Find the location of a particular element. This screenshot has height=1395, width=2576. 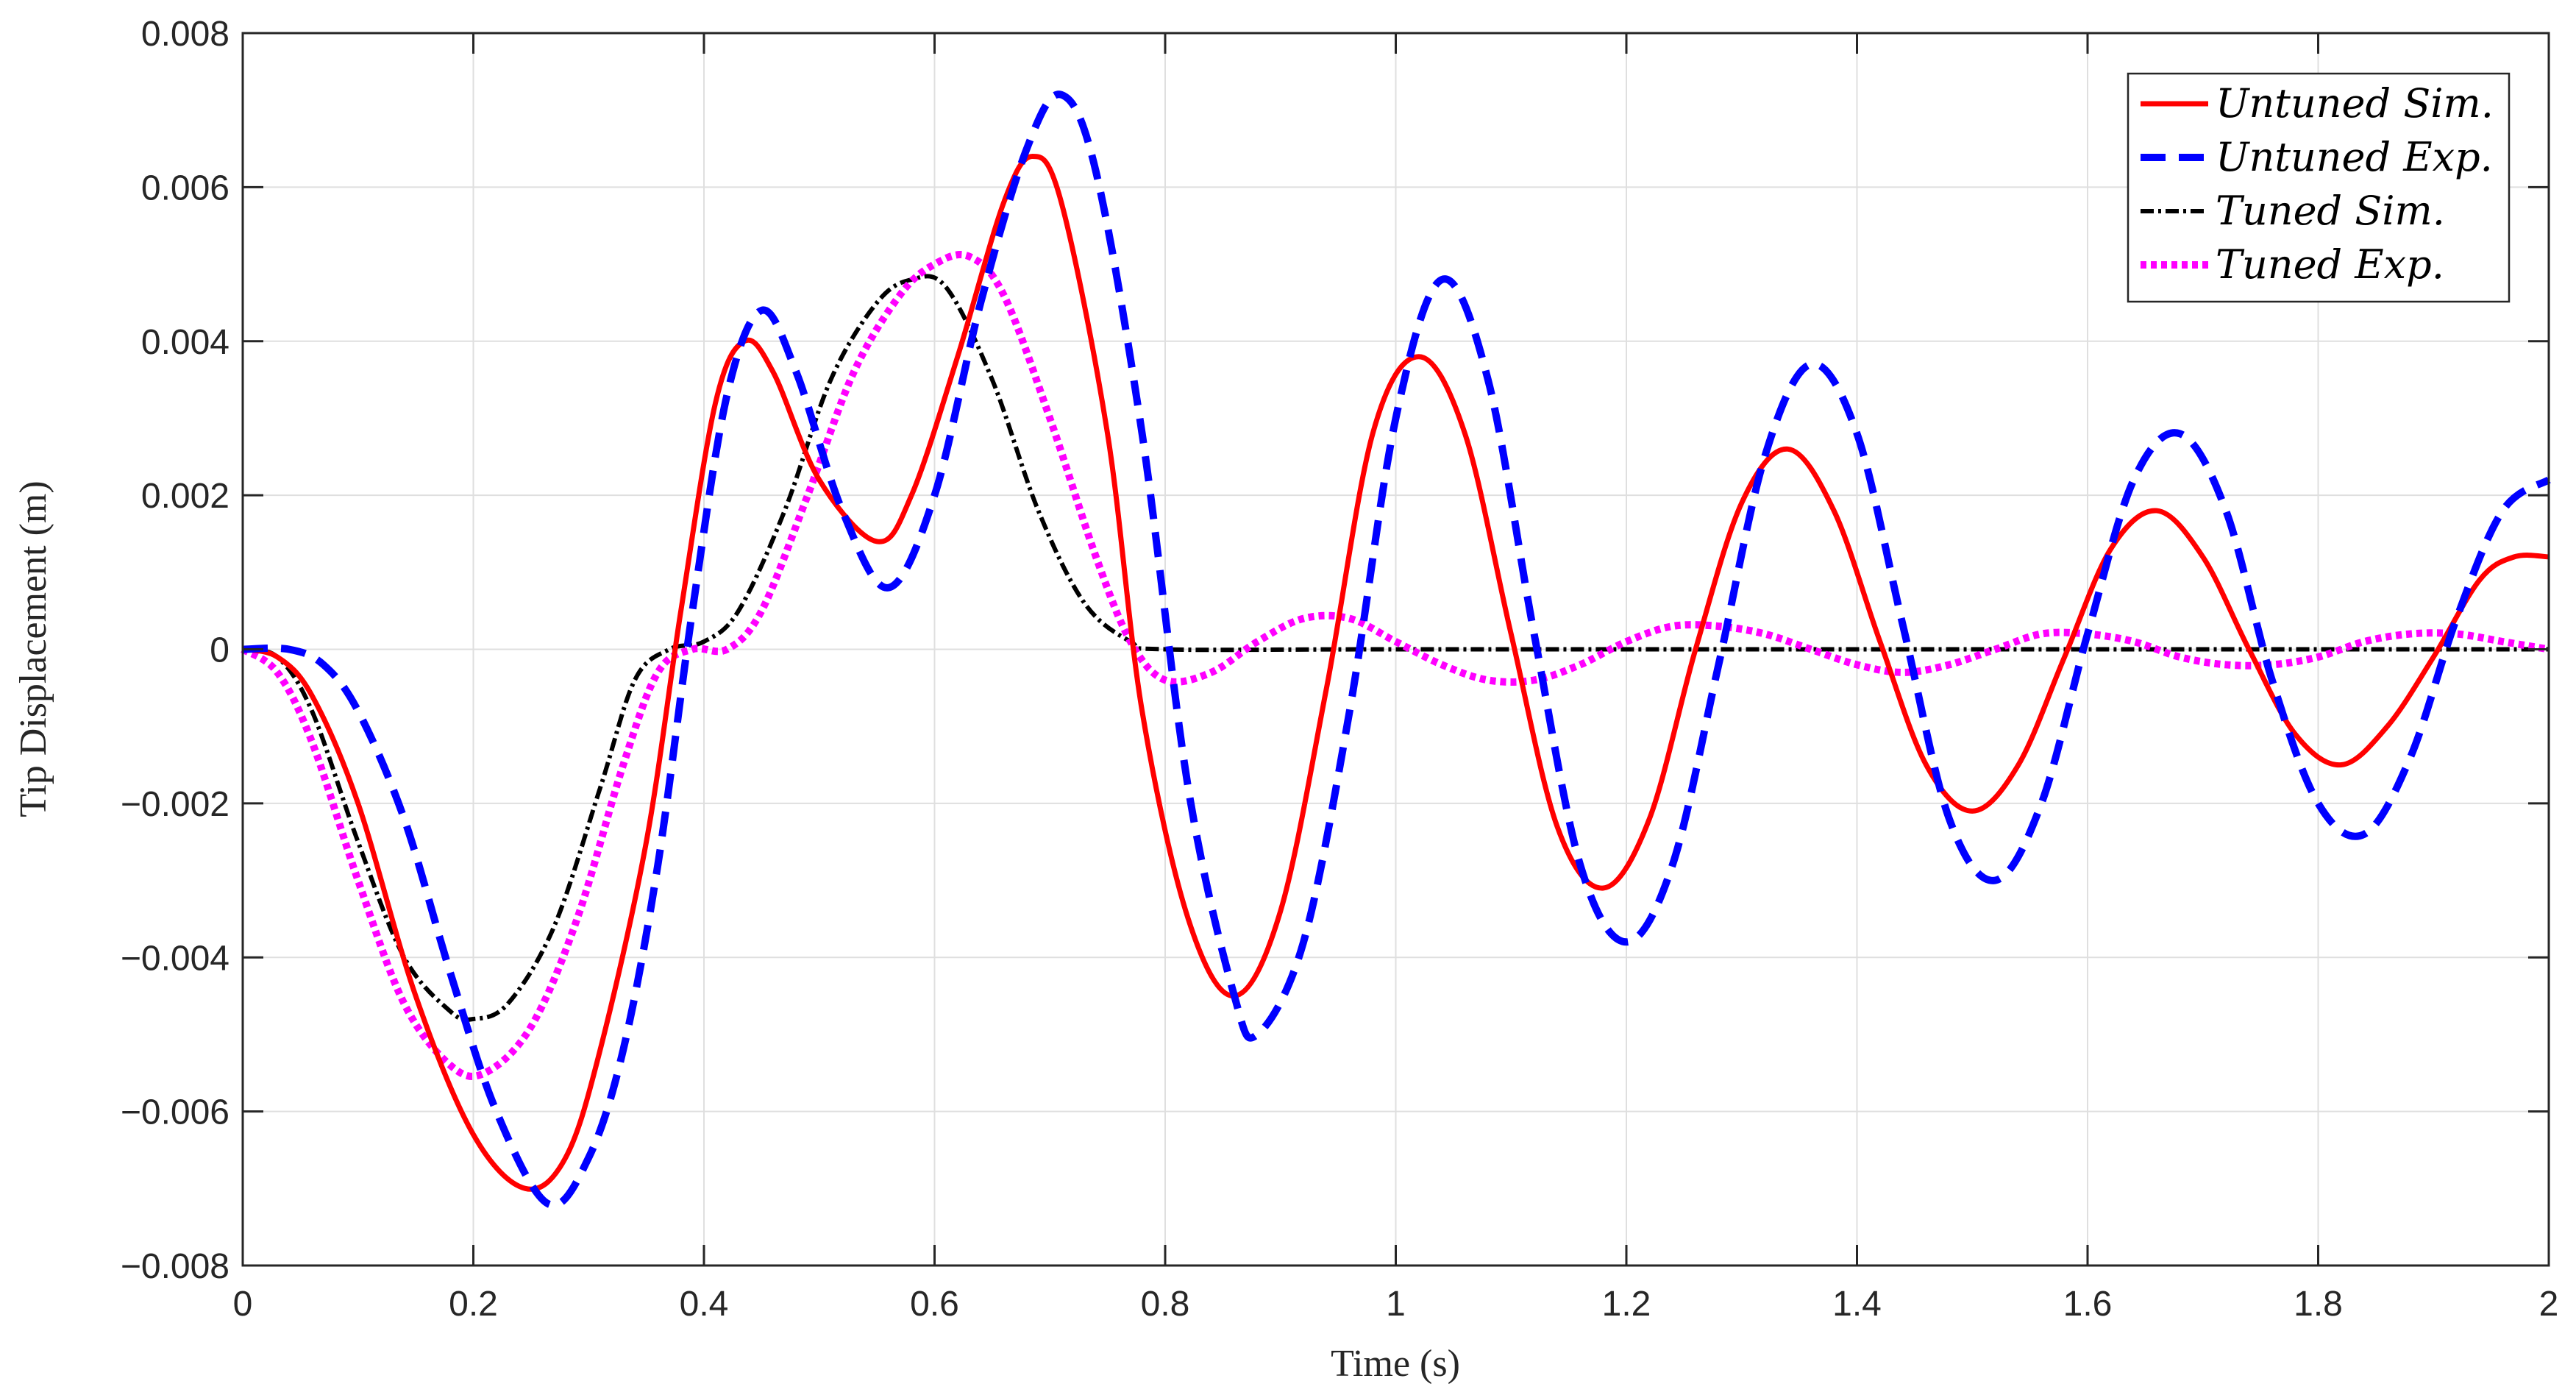

y-tick-label: −0.008 is located at coordinates (175, 1266).